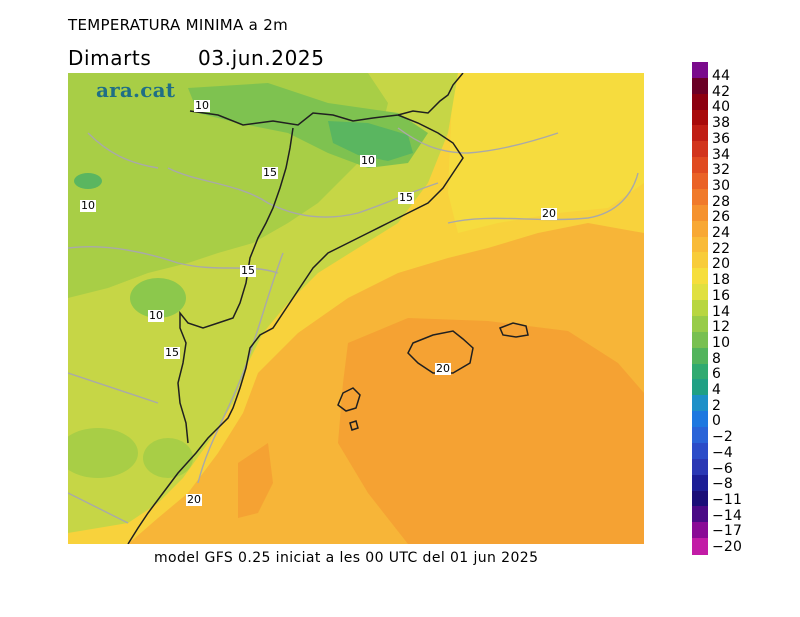 Image resolution: width=800 pixels, height=617 pixels. Describe the element at coordinates (721, 91) in the screenshot. I see `colorbar-tick-label: 42` at that location.